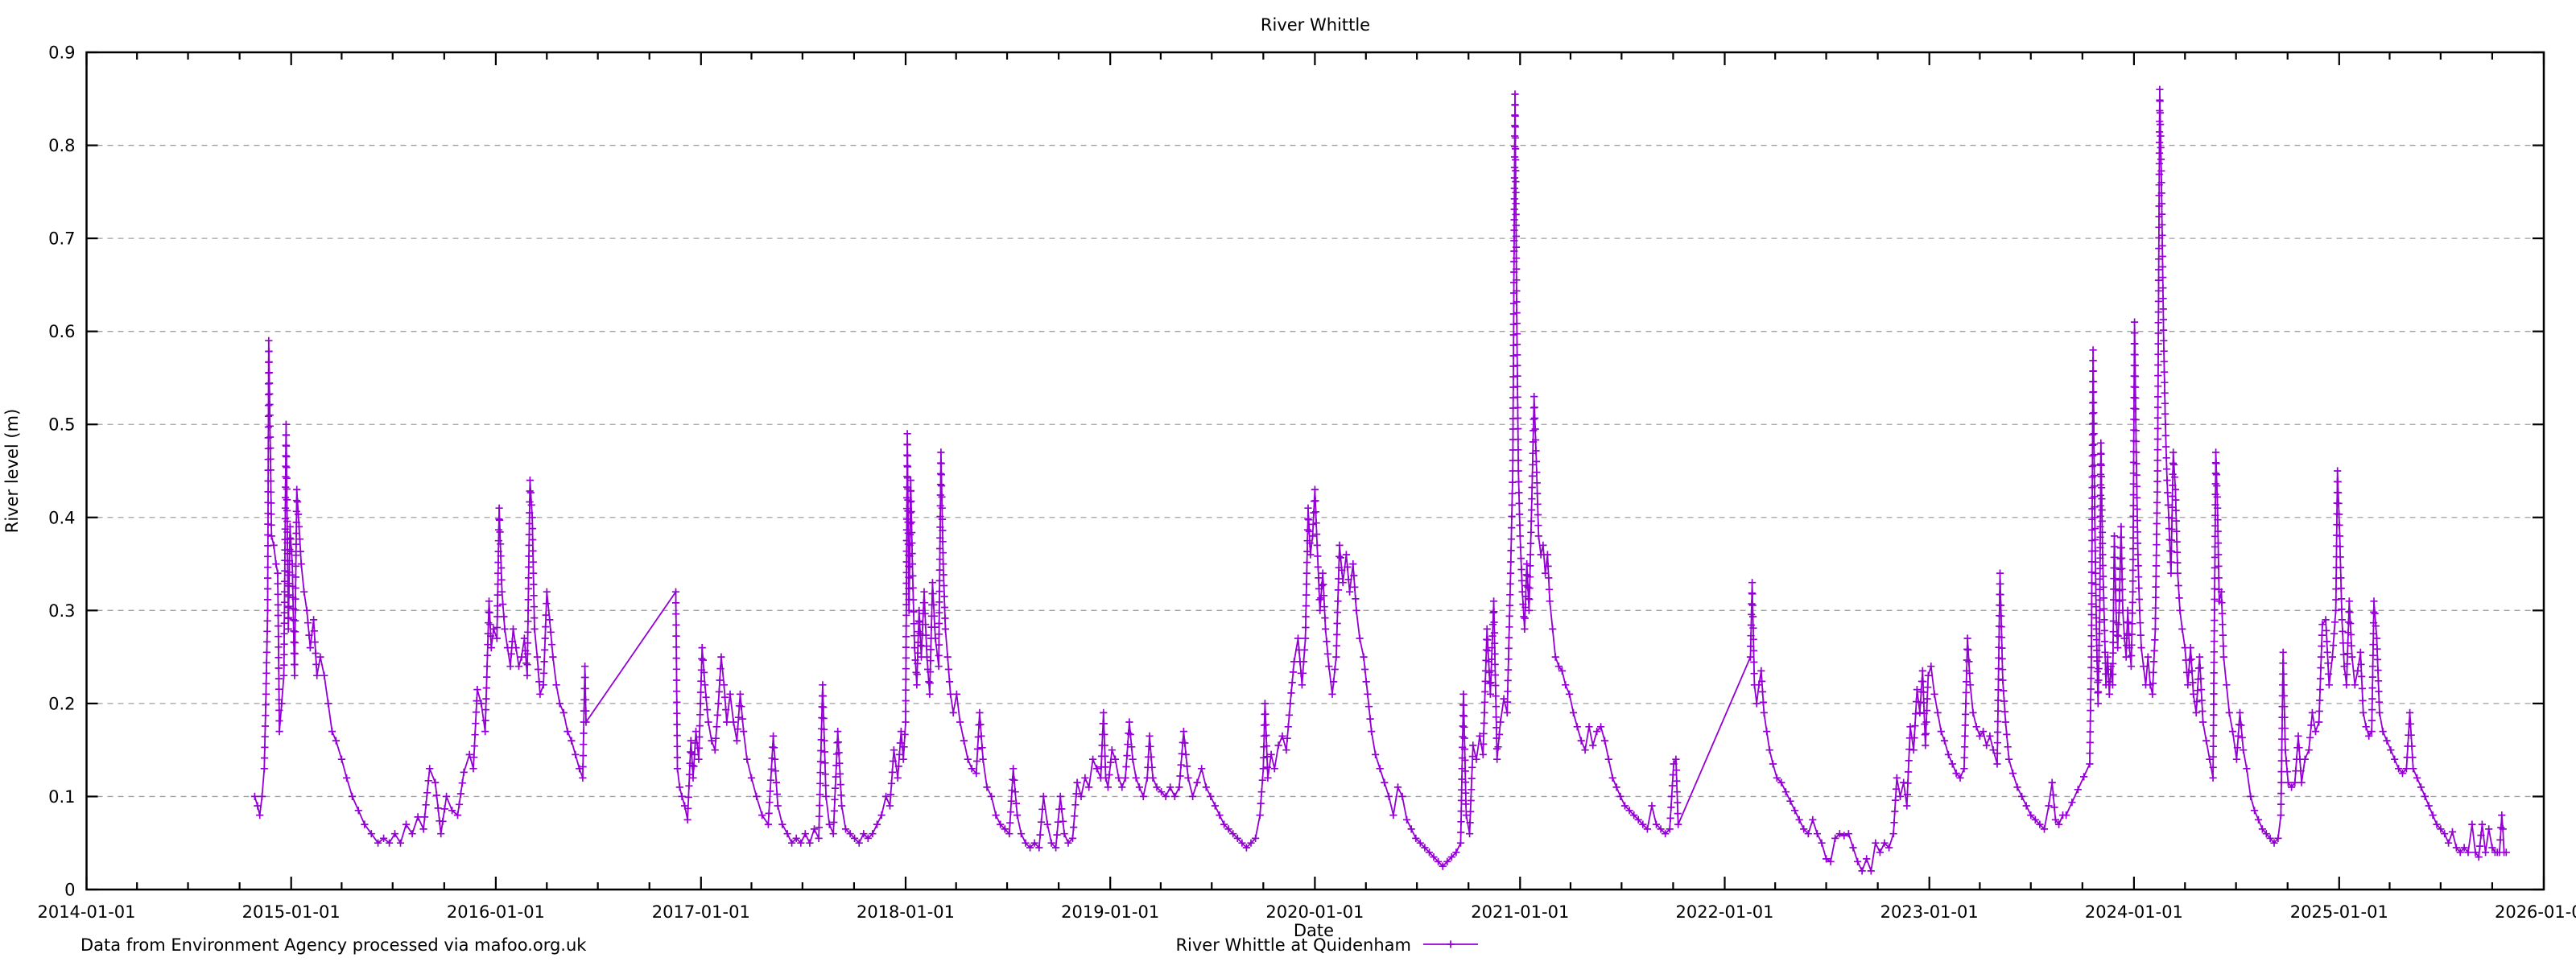 The image size is (2576, 966). Describe the element at coordinates (1930, 912) in the screenshot. I see `x-tick-label: 2023-01-01` at that location.